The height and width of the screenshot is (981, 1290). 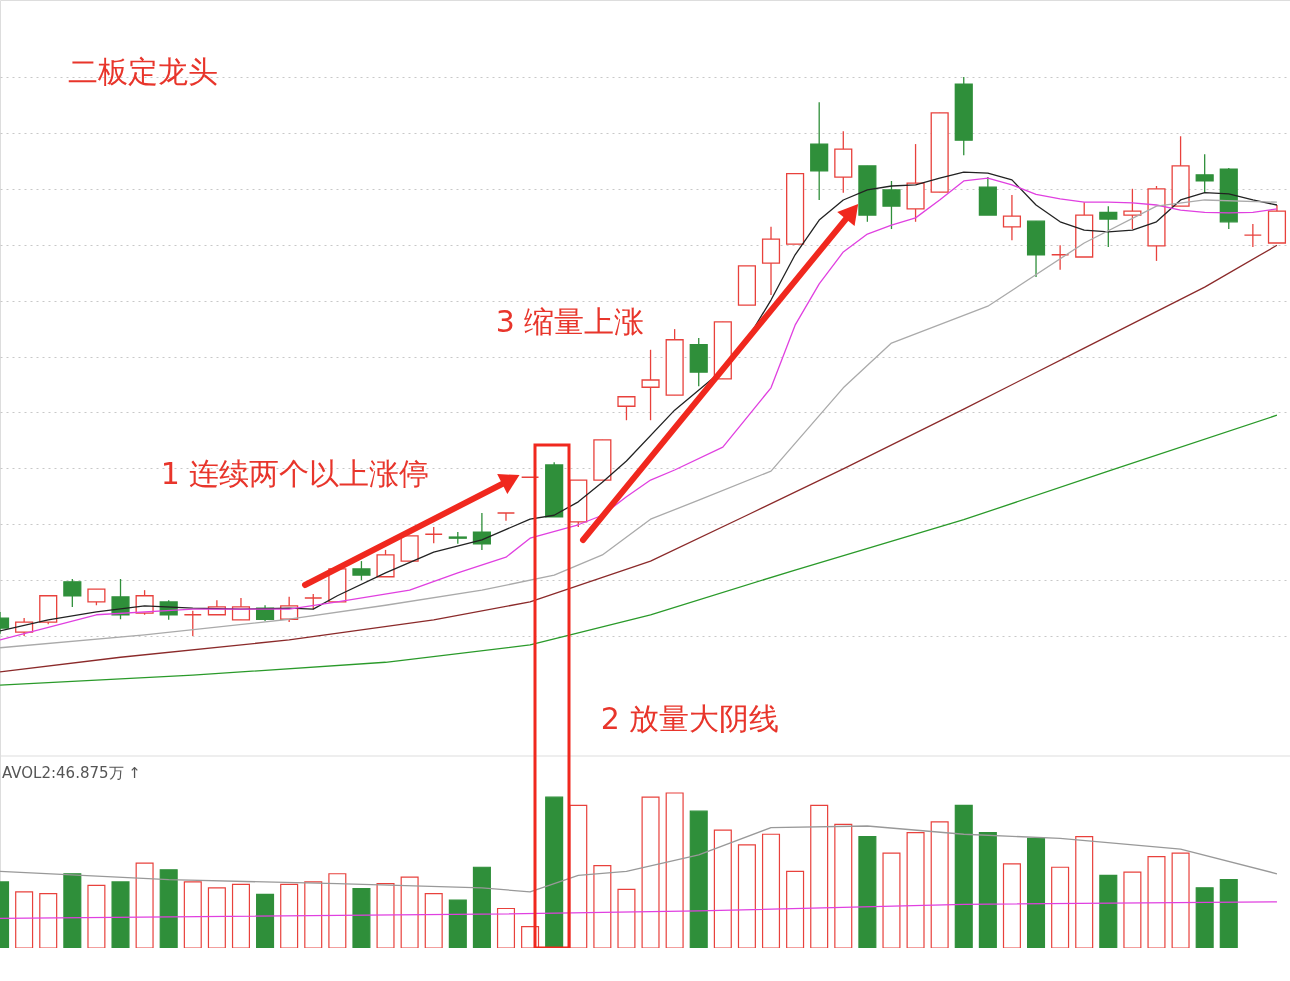 What do you see at coordinates (143, 71) in the screenshot?
I see `chart-title: 二板定龙头` at bounding box center [143, 71].